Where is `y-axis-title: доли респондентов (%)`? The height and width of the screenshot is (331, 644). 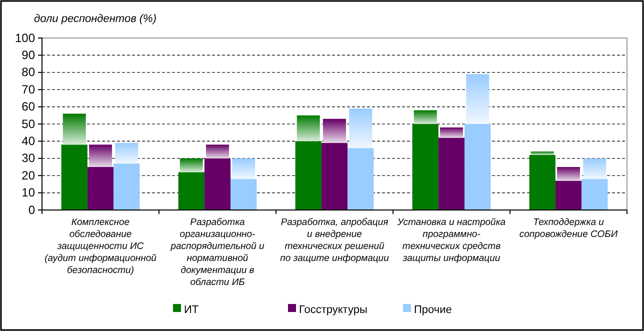
y-axis-title: доли респондентов (%) is located at coordinates (95, 19).